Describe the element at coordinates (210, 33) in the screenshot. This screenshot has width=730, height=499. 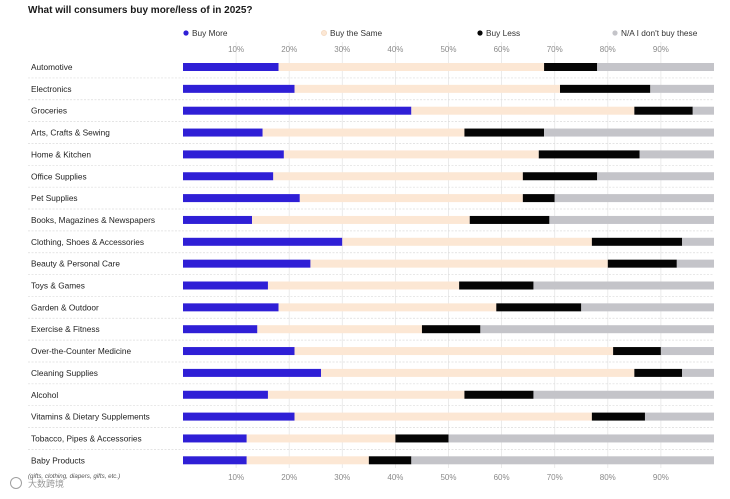
I see `legend-label: Buy More` at that location.